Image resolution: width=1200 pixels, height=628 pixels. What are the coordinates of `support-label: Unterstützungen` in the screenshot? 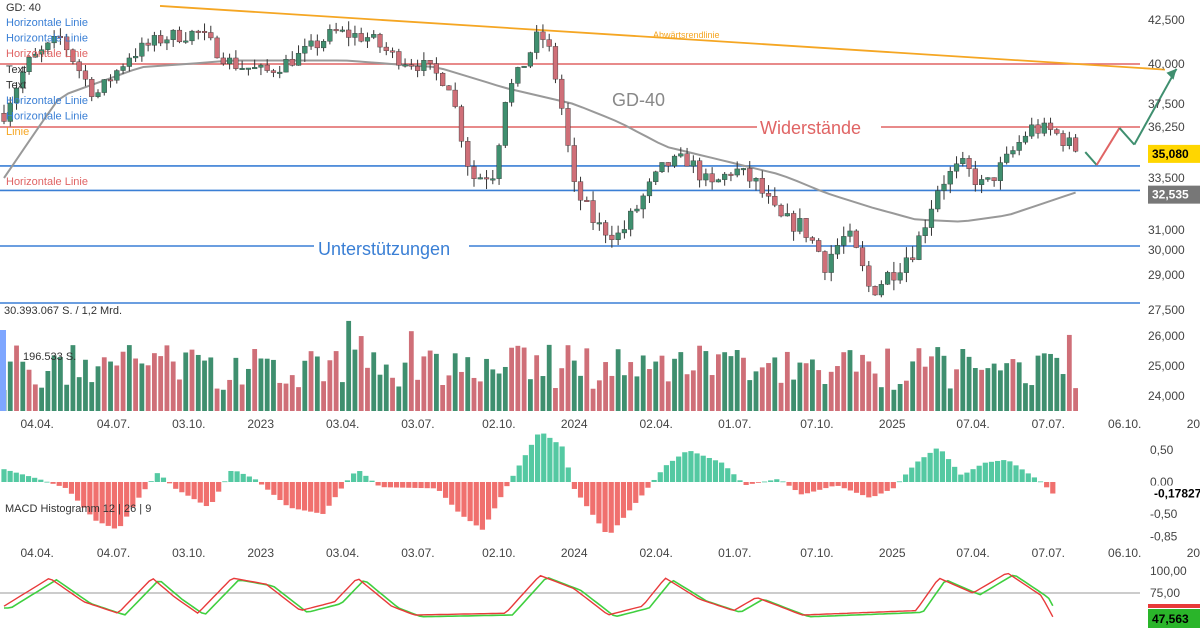 It's located at (384, 249).